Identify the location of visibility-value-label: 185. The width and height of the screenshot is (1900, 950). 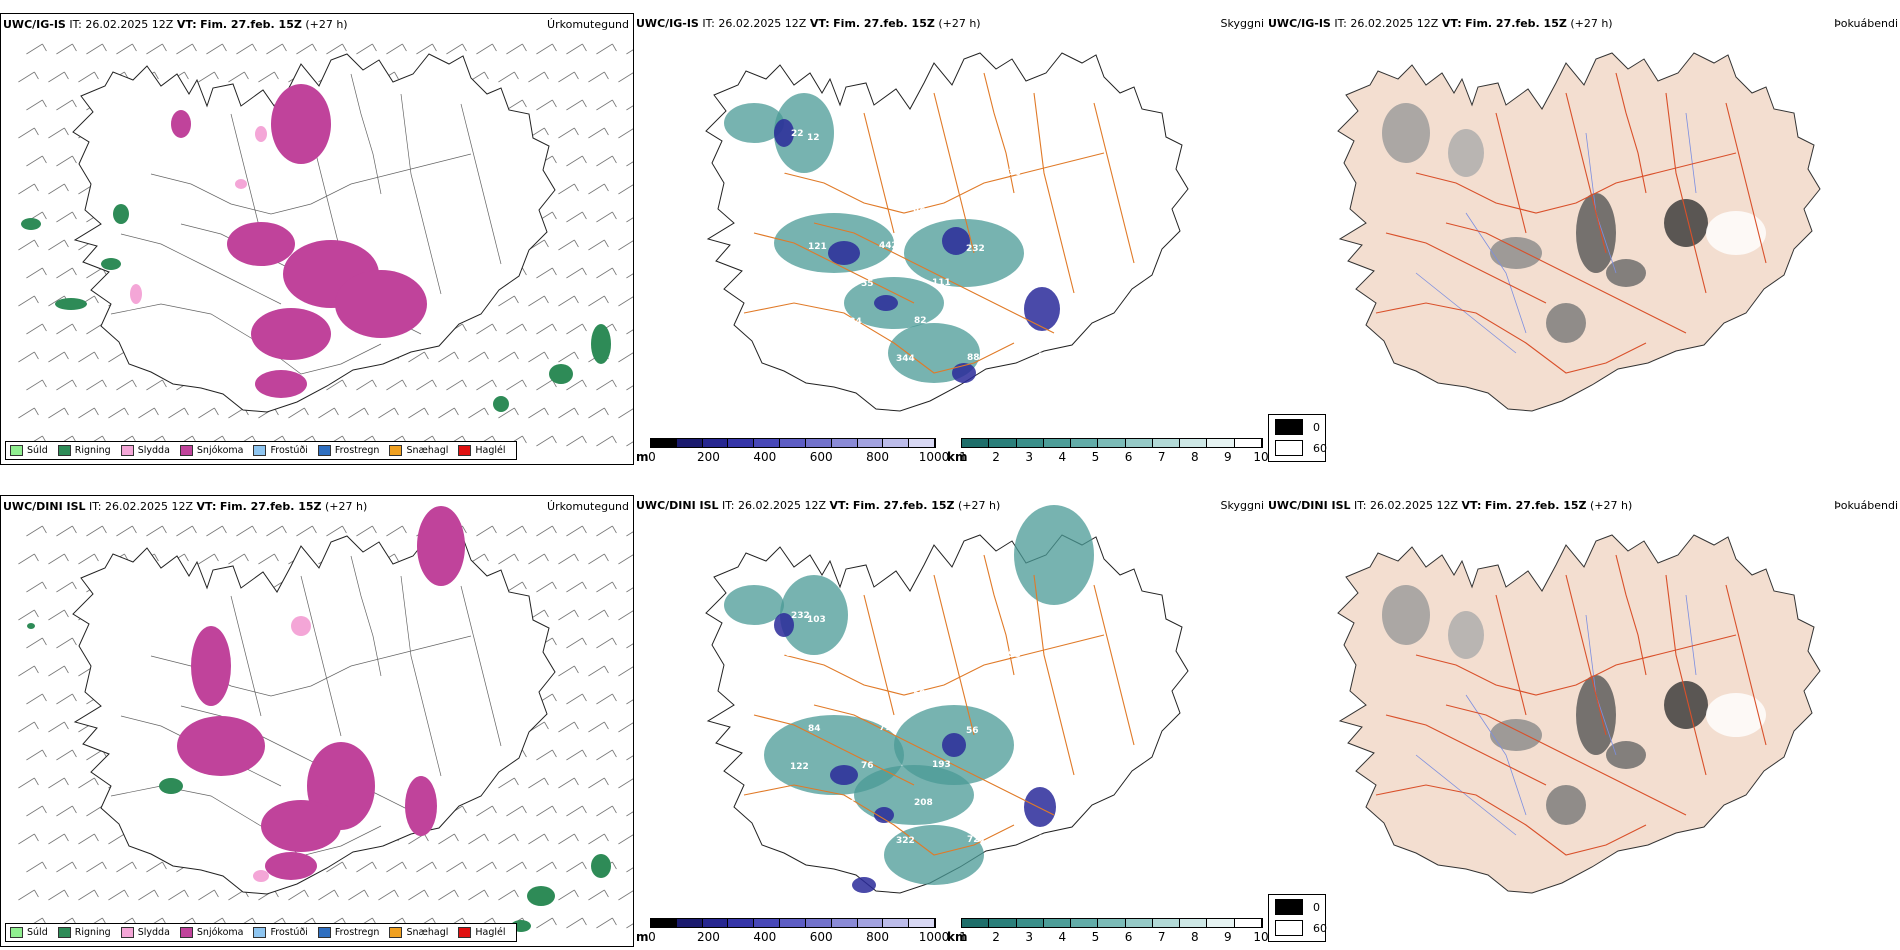
(958, 618).